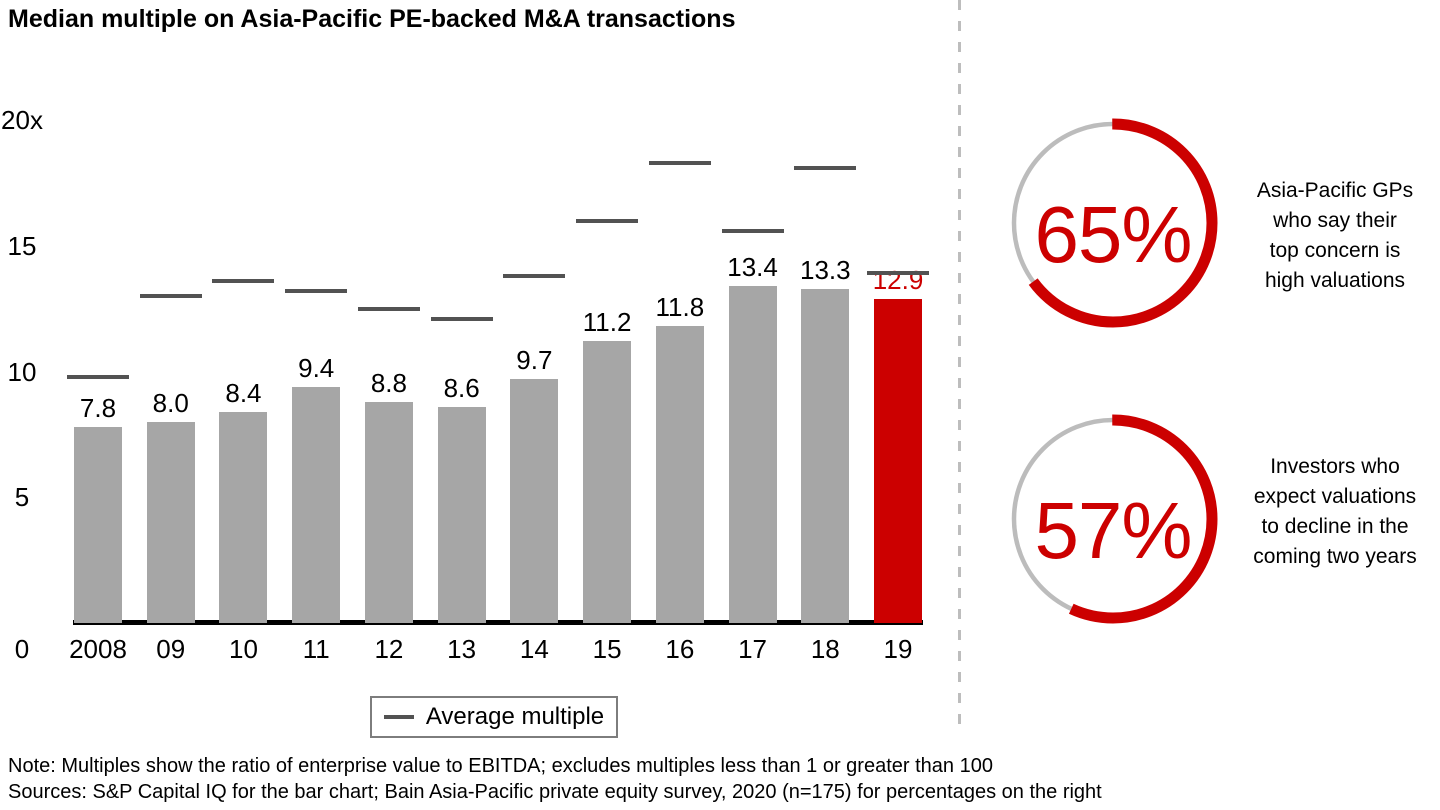 This screenshot has width=1440, height=810. Describe the element at coordinates (461, 387) in the screenshot. I see `bar-value-label: 8.6` at that location.